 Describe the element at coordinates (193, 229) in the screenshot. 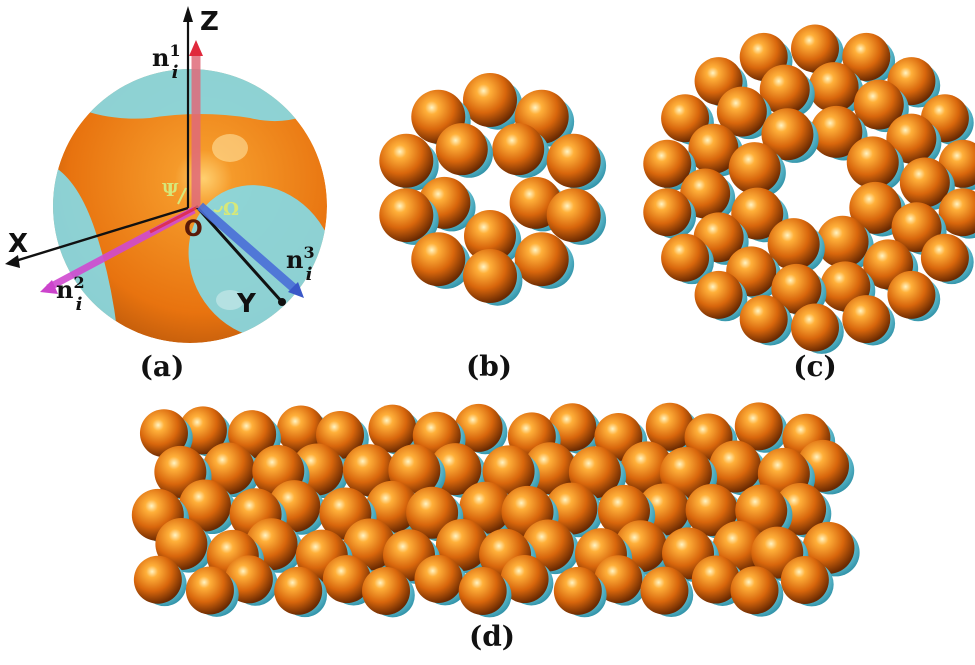

I see `origin-label: O` at that location.